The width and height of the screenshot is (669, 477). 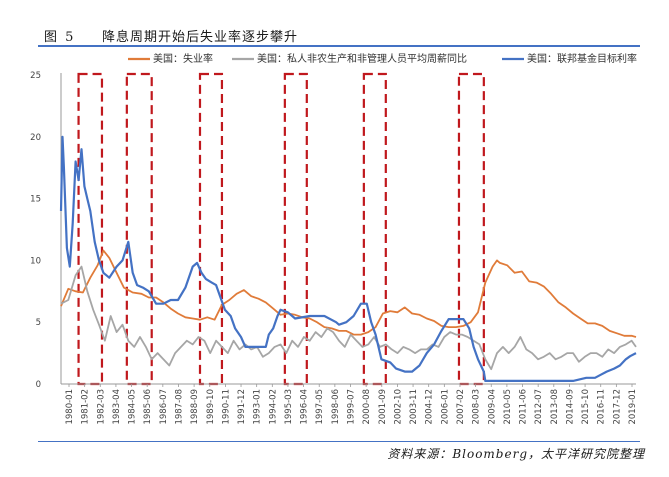 What do you see at coordinates (492, 407) in the screenshot?
I see `x-tick-label: 2009-04` at bounding box center [492, 407].